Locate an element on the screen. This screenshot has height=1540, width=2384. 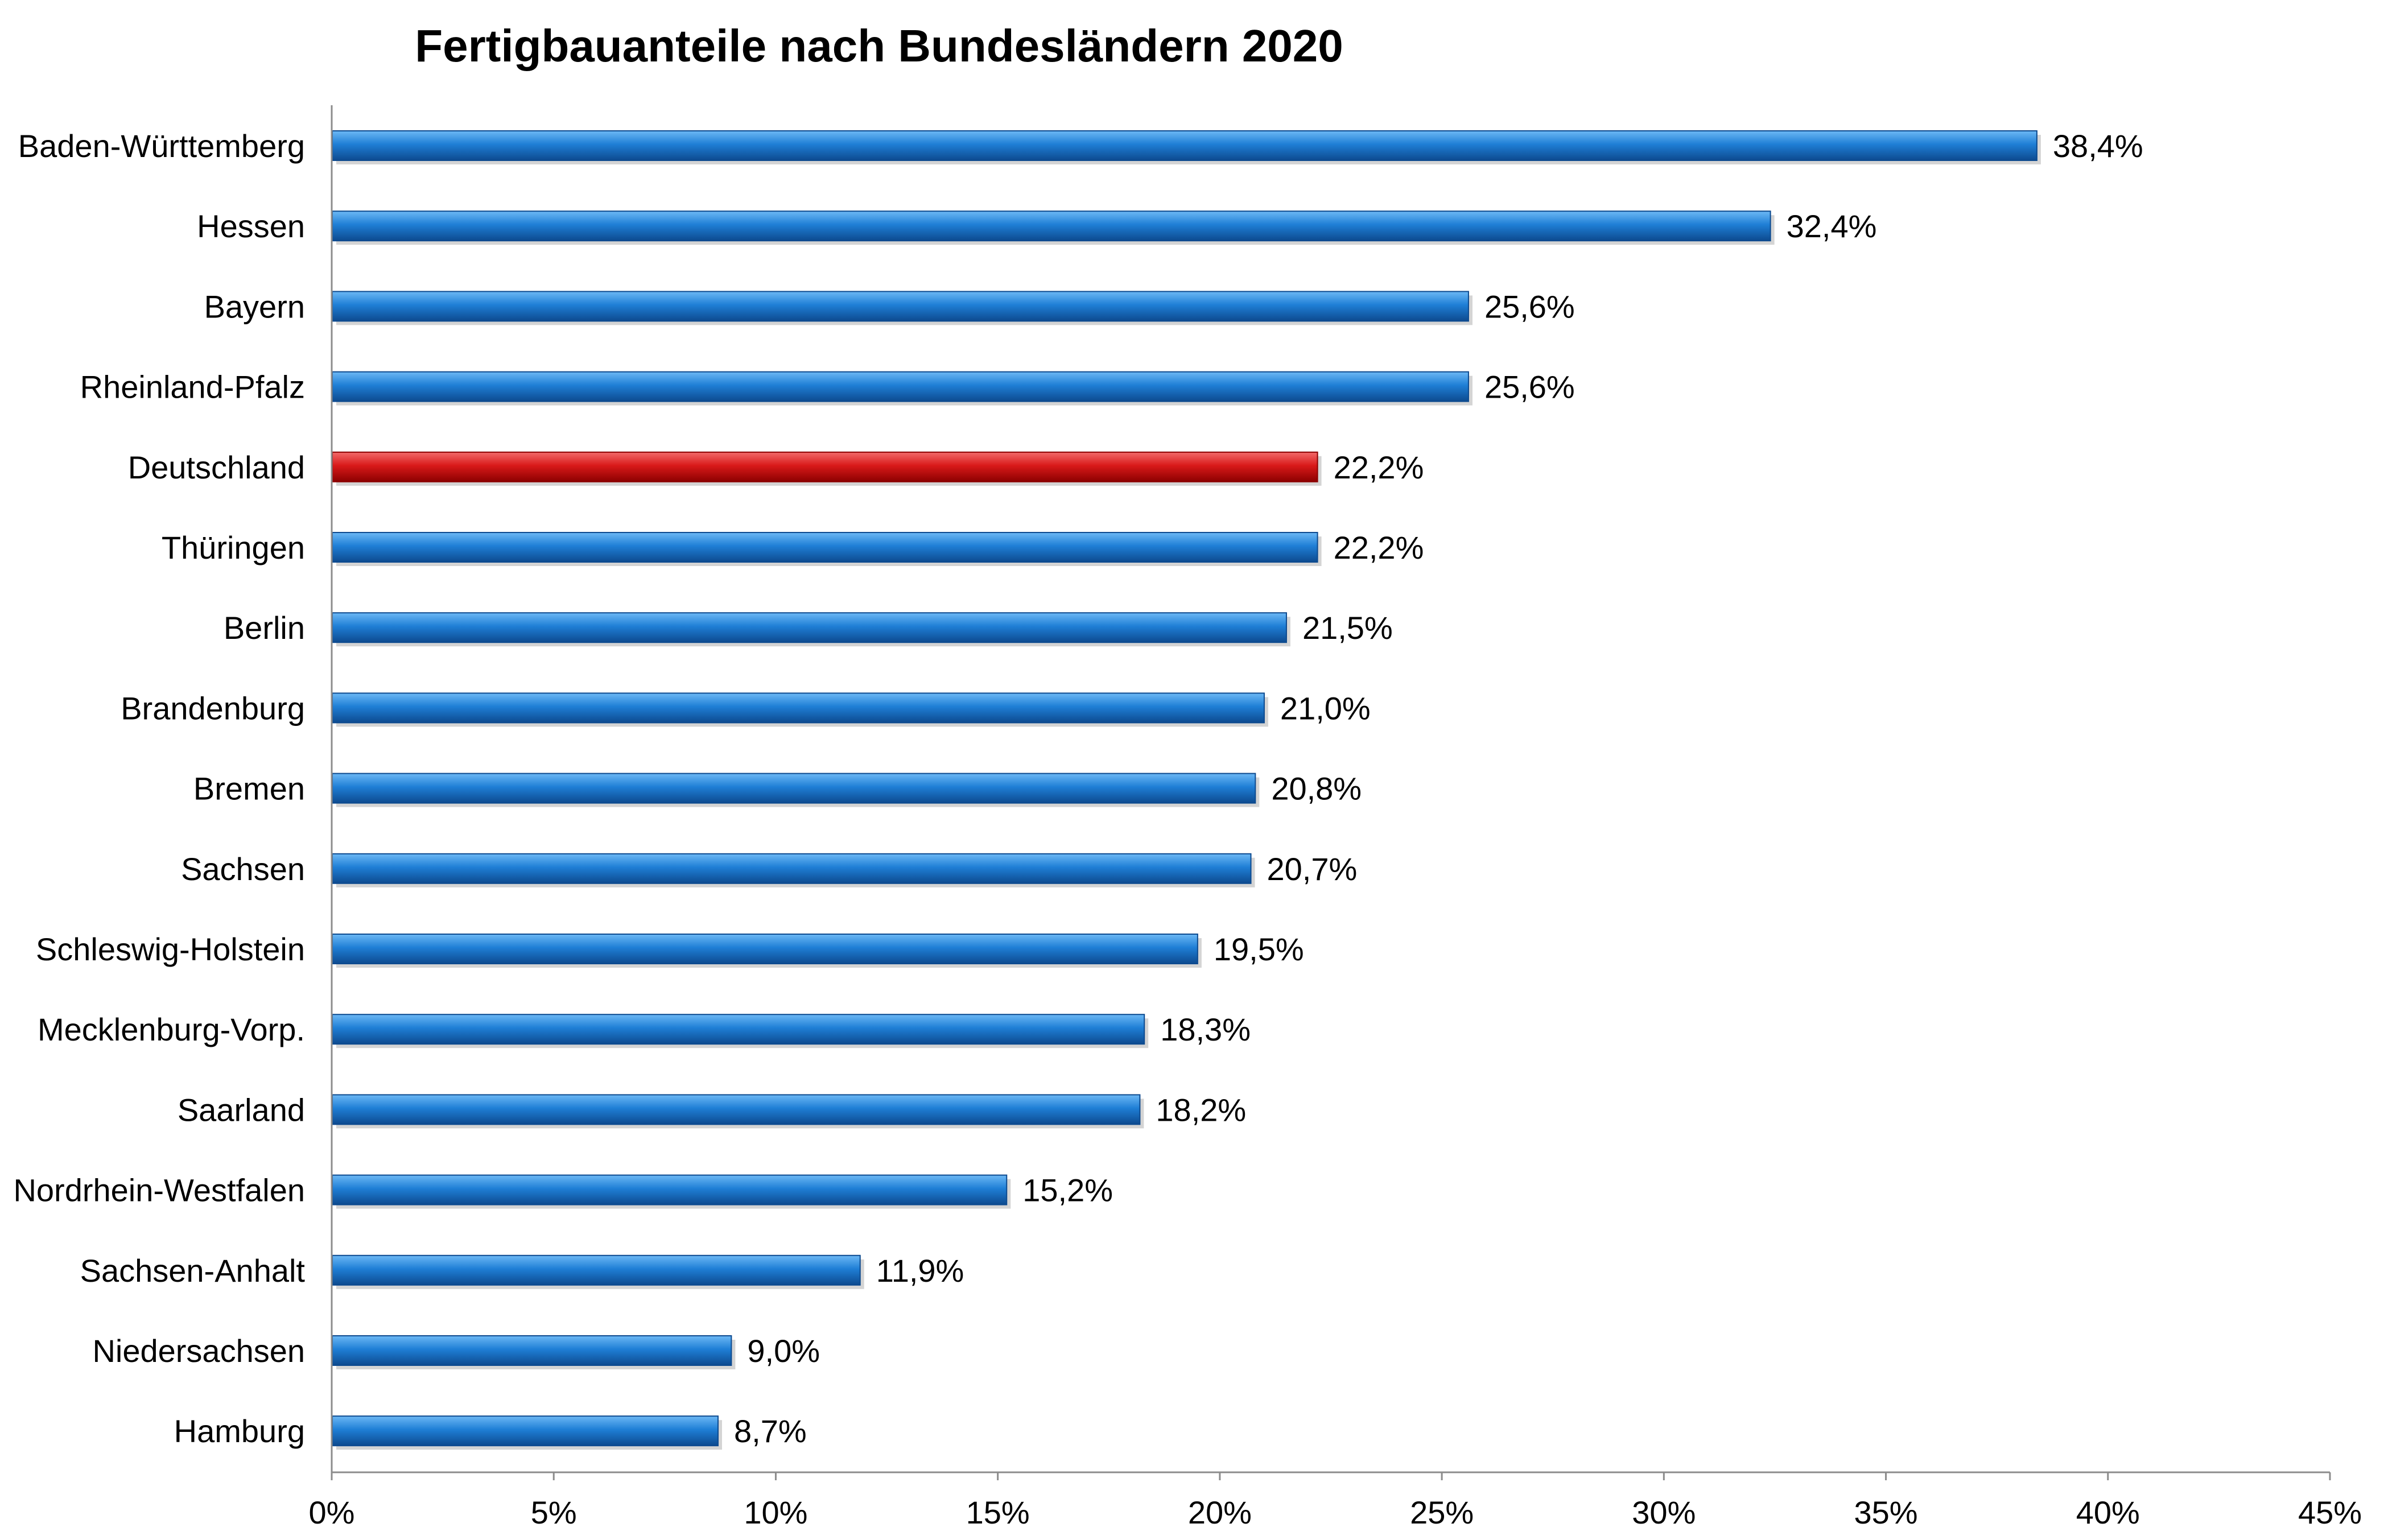
x-tick-label: 45% is located at coordinates (2330, 1512).